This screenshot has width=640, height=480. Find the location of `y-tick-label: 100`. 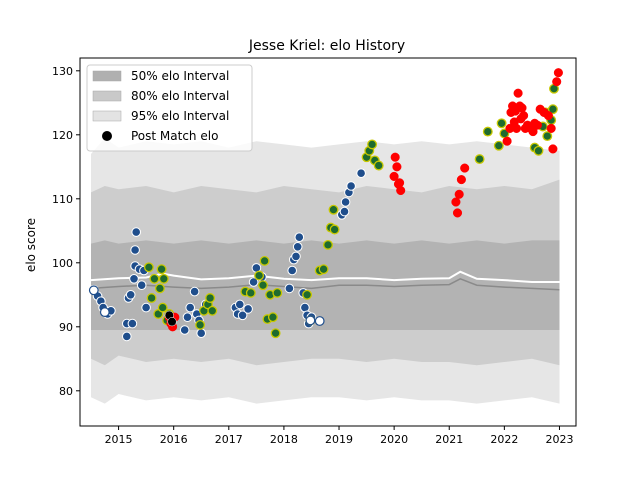

y-tick-label: 100 is located at coordinates (62, 263).